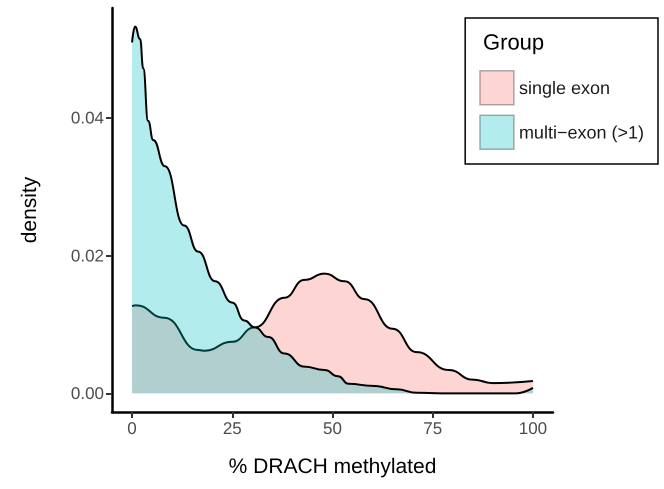 This screenshot has height=489, width=664. What do you see at coordinates (513, 42) in the screenshot?
I see `legend-title: Group` at bounding box center [513, 42].